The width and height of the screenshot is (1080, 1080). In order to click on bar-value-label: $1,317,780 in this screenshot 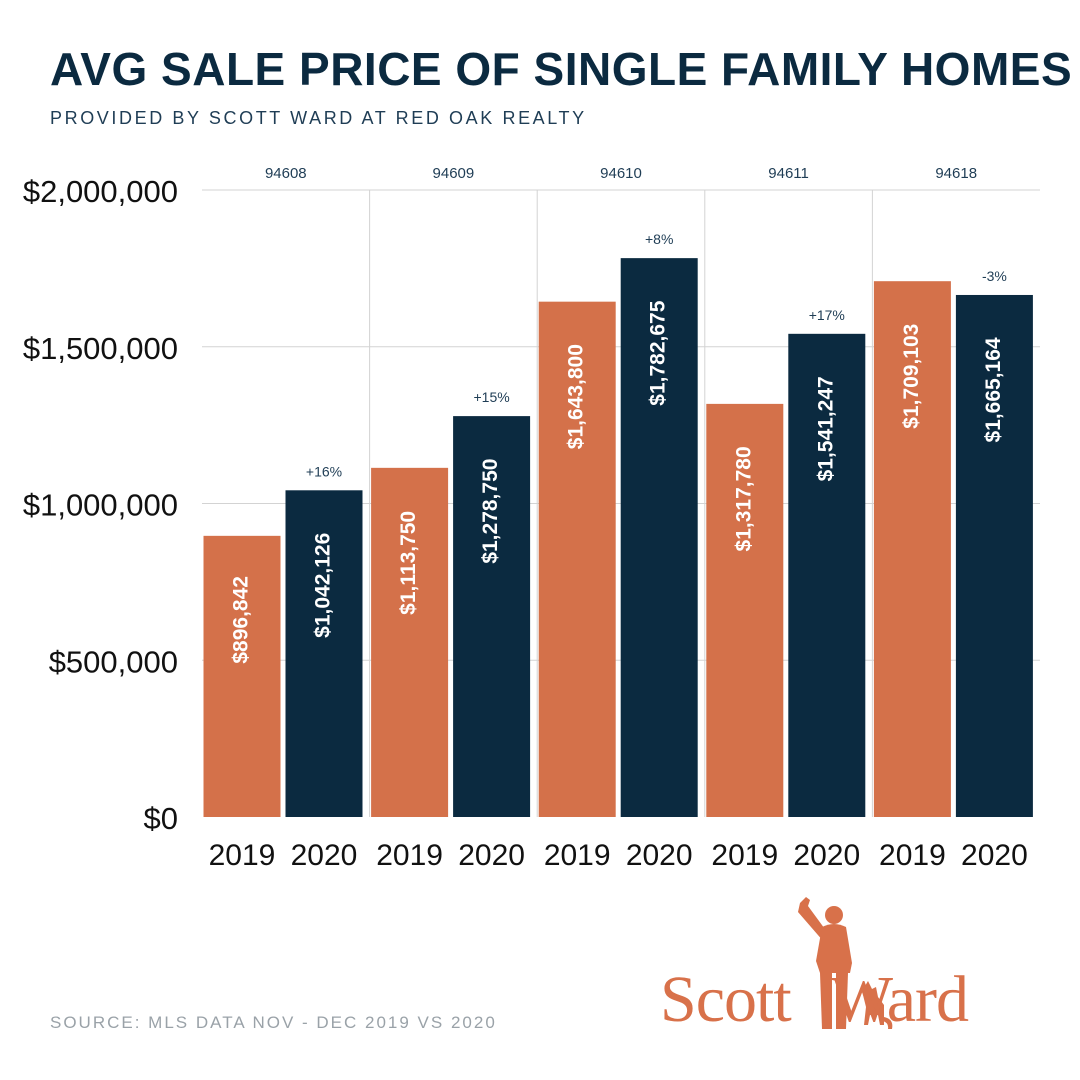, I will do `click(743, 498)`.